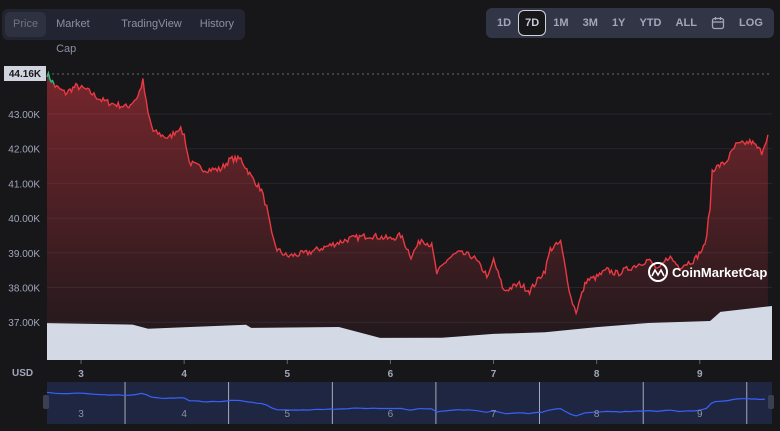 This screenshot has height=431, width=780. What do you see at coordinates (24, 115) in the screenshot?
I see `y-tick-label: 43.00K` at bounding box center [24, 115].